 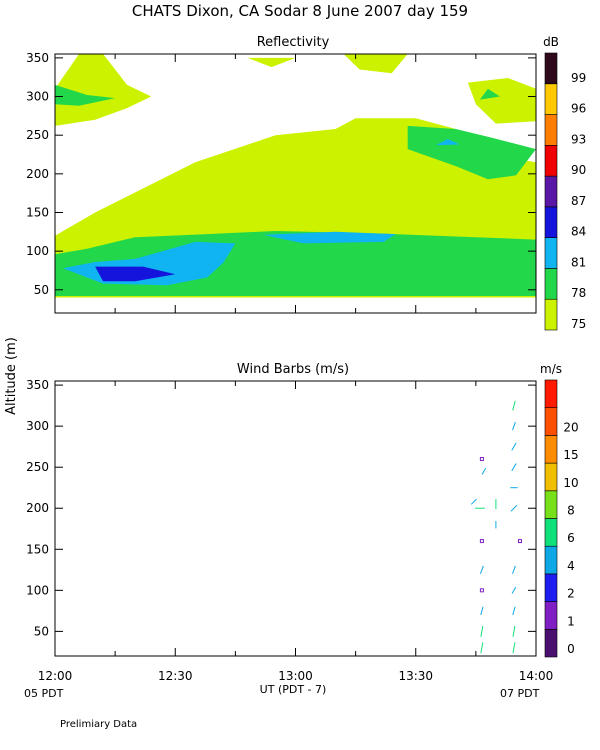 I want to click on wind-colorbar-label: 2, so click(x=571, y=594).